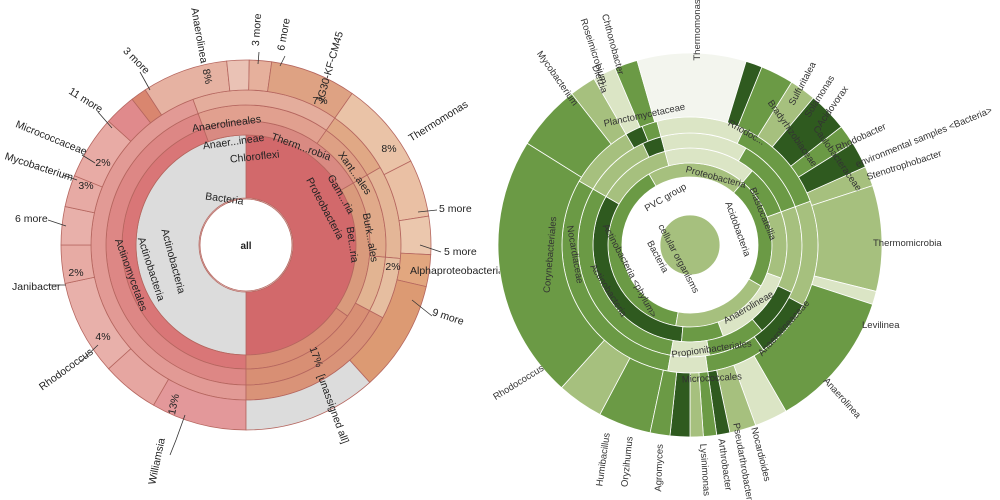  What do you see at coordinates (518, 383) in the screenshot?
I see `right-label-rhodococcus: Rhodococcus` at bounding box center [518, 383].